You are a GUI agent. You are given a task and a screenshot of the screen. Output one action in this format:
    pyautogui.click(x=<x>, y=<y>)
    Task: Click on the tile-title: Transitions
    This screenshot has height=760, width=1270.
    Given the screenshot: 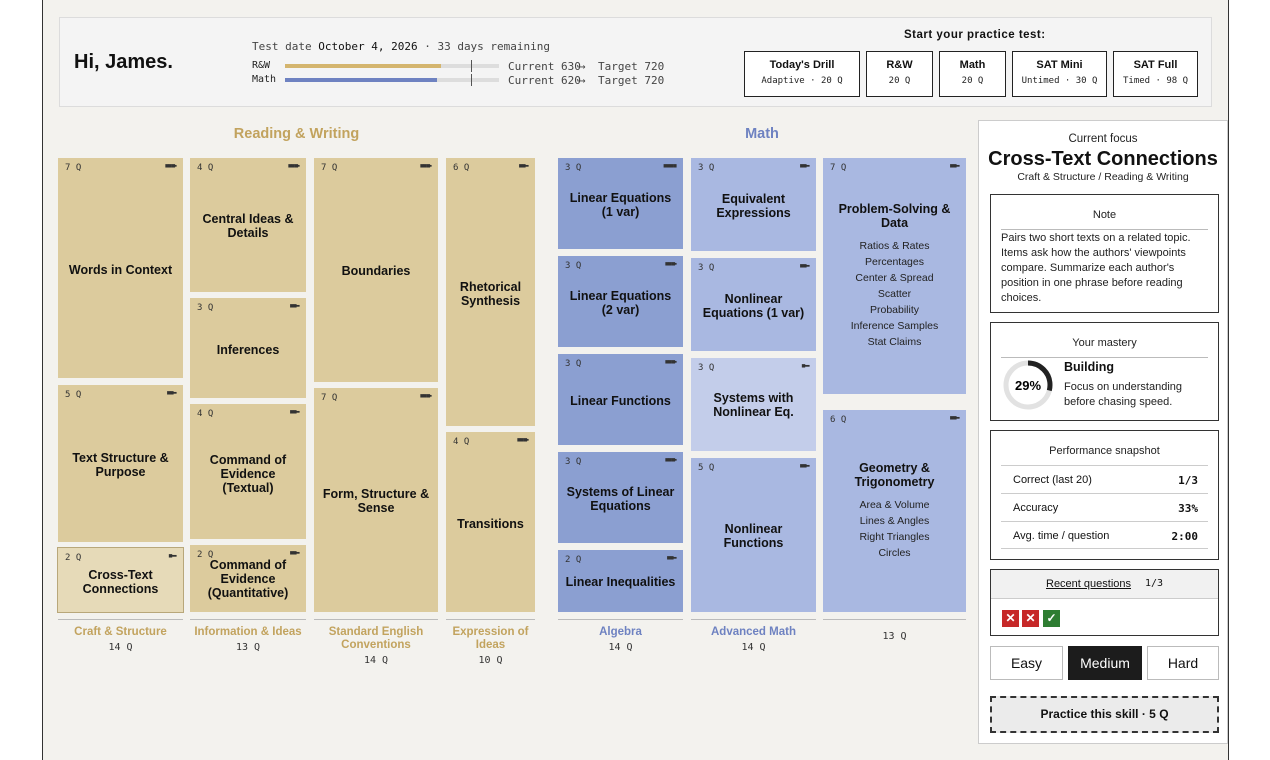 What is the action you would take?
    pyautogui.click(x=490, y=524)
    